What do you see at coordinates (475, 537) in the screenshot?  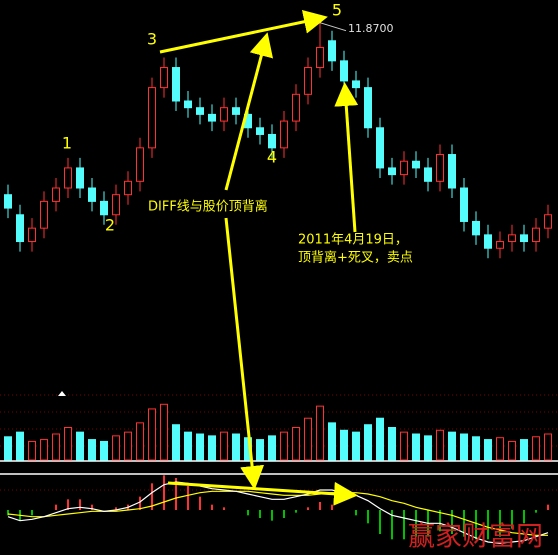 I see `watermark: 赢家财富网` at bounding box center [475, 537].